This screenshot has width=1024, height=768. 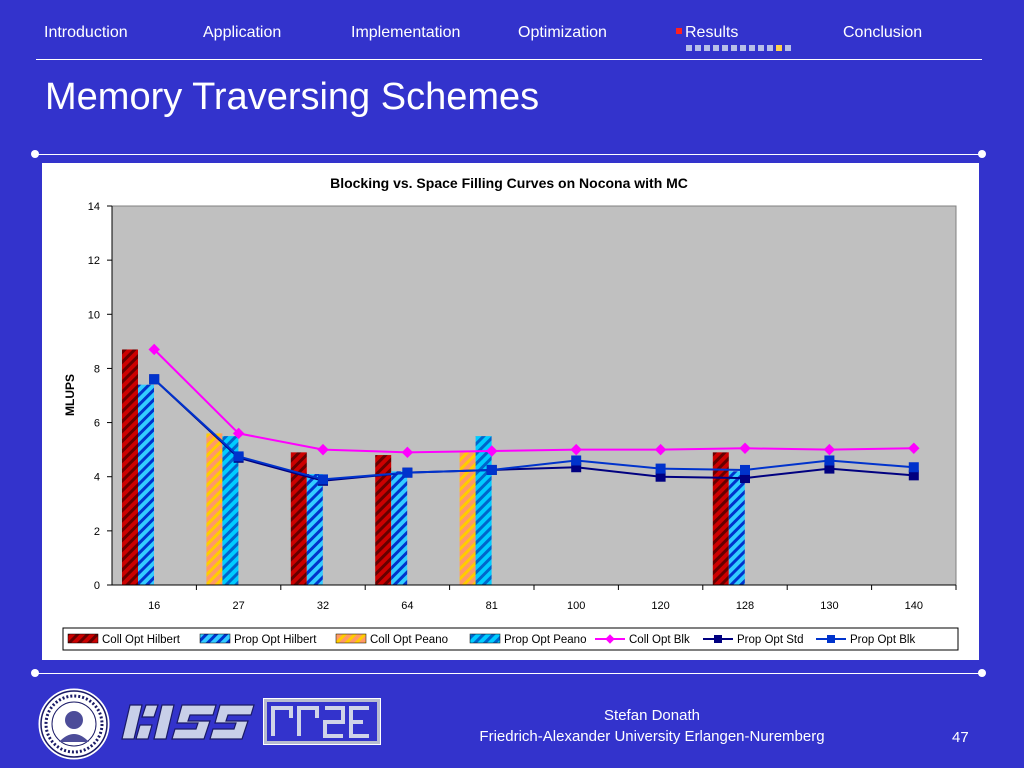 I want to click on x-tick-label: 16, so click(x=154, y=606).